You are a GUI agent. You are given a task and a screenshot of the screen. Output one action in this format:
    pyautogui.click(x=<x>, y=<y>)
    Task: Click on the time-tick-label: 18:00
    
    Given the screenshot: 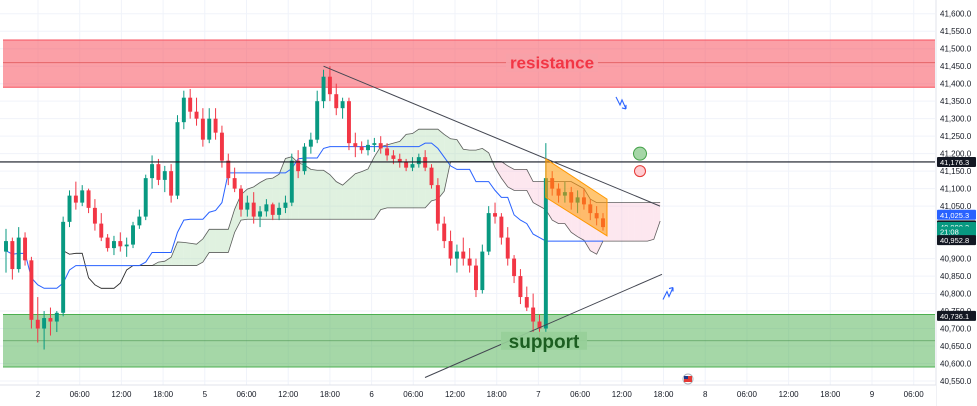 What is the action you would take?
    pyautogui.click(x=663, y=394)
    